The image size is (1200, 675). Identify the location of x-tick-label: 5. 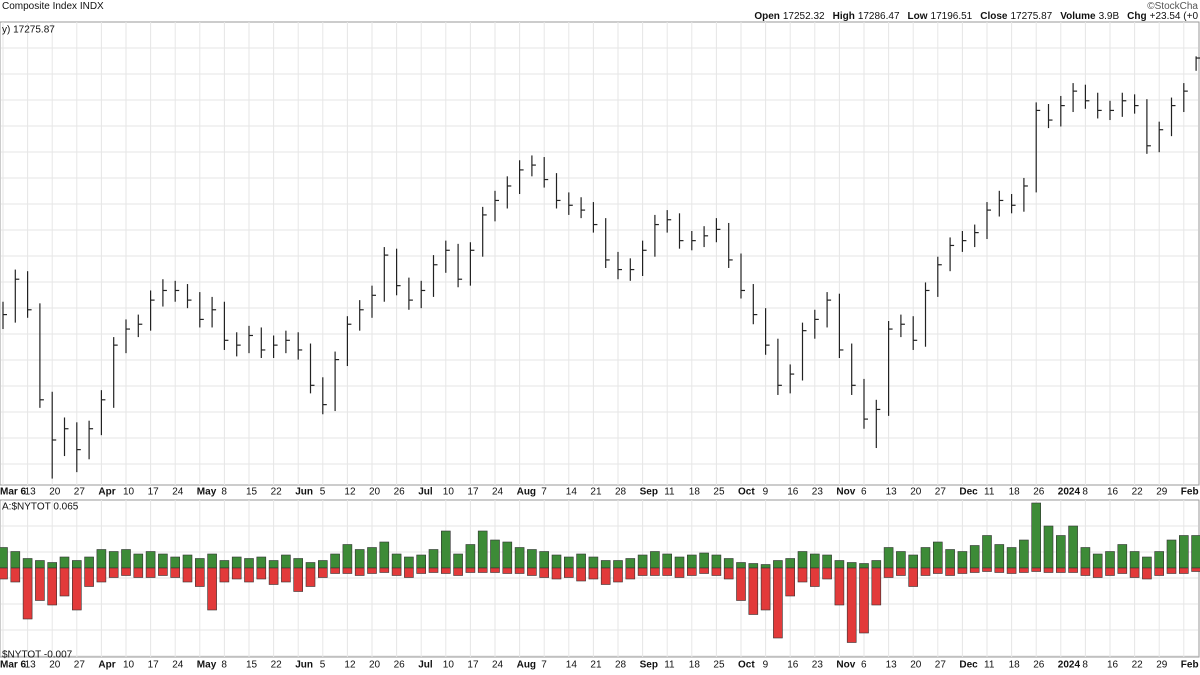
(323, 665).